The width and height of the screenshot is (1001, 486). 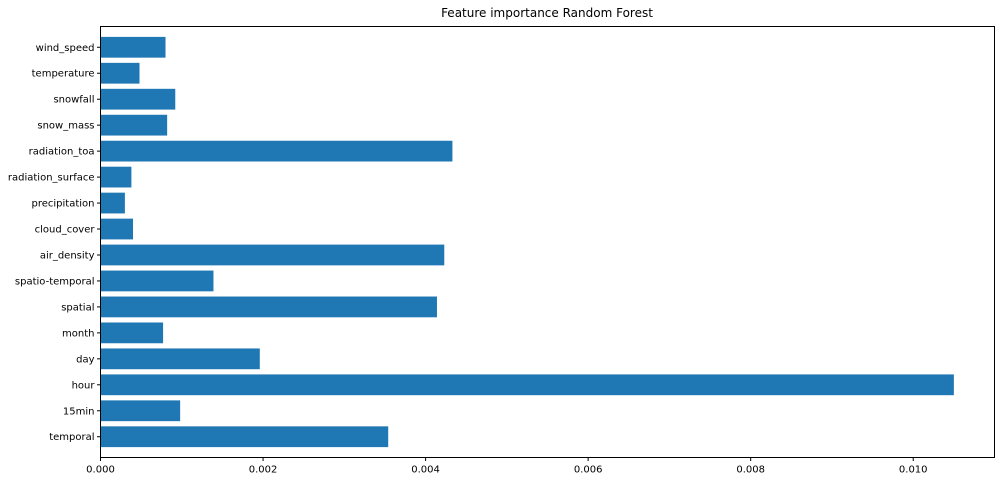 What do you see at coordinates (65, 126) in the screenshot?
I see `y-tick-label-snow_mass: snow_mass` at bounding box center [65, 126].